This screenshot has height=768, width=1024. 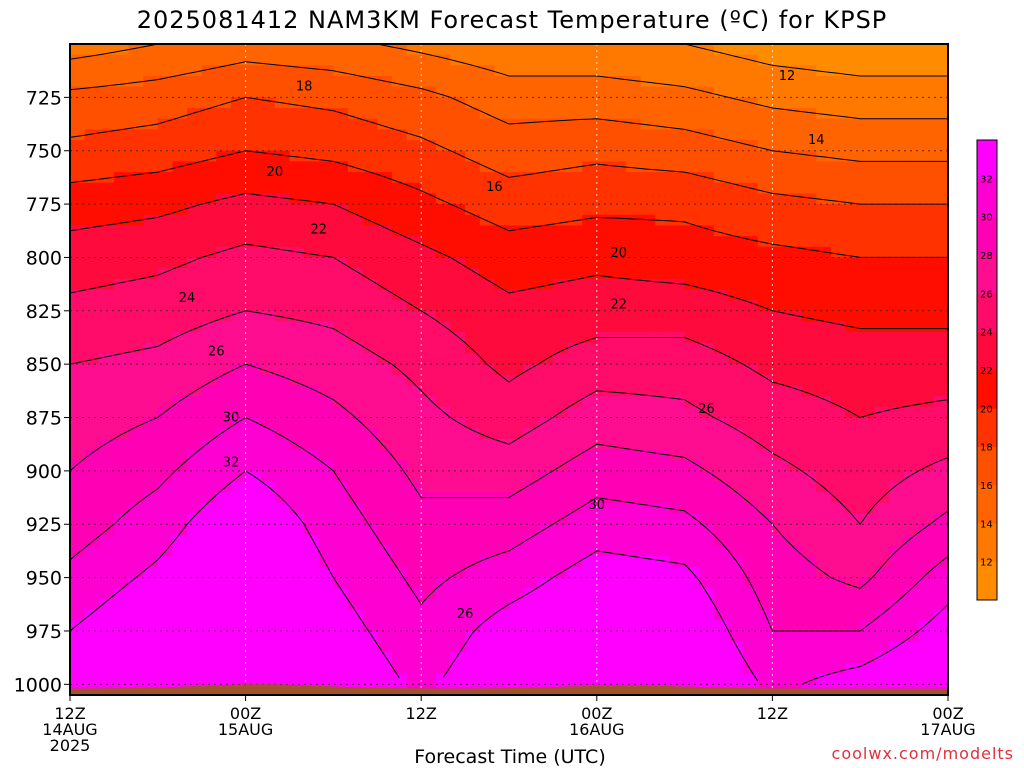 I want to click on pressure-axis: 725 750 775 800 825 850 875 900 925 950 975 1000, so click(x=42, y=391).